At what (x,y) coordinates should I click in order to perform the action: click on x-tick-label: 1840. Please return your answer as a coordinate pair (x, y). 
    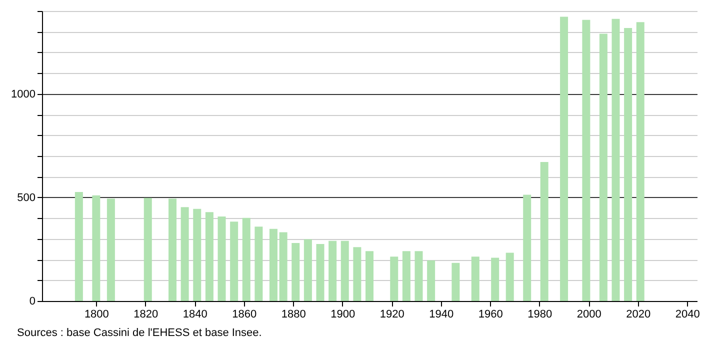
    Looking at the image, I should click on (195, 314).